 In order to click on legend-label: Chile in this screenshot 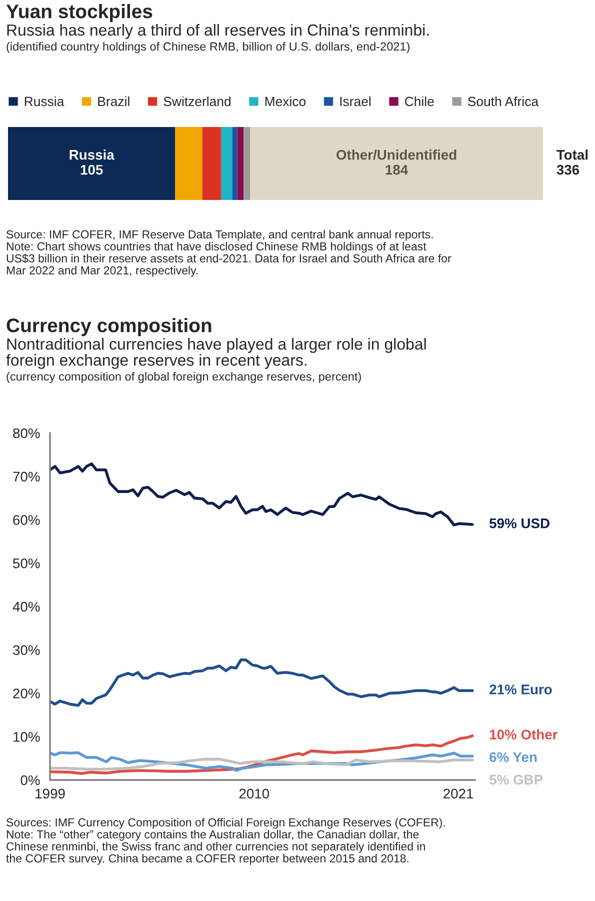, I will do `click(419, 101)`.